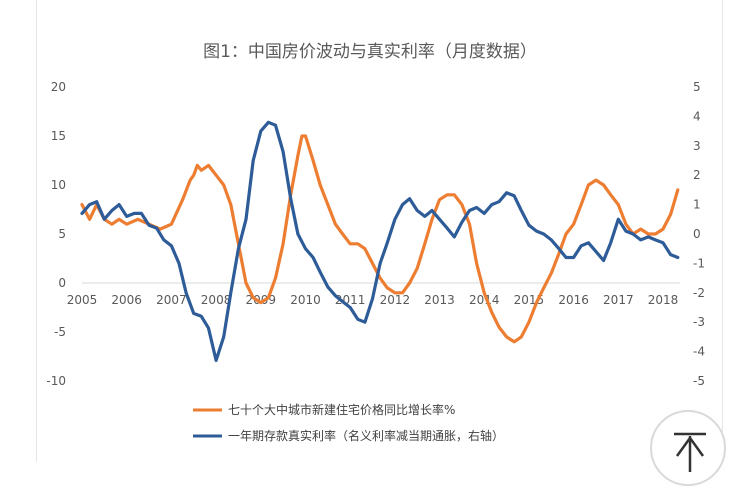  I want to click on arrow-up-bar-icon, so click(690, 452).